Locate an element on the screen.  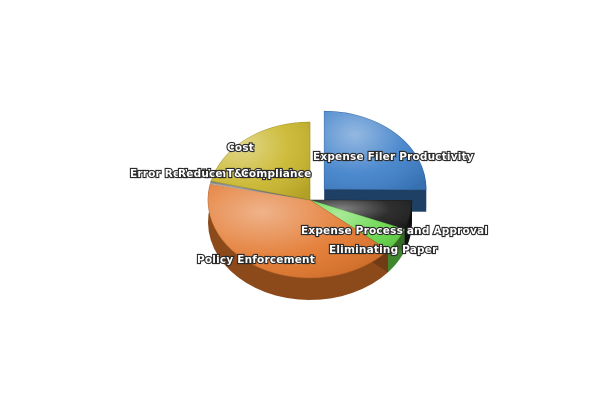
slice-label-cost: Cost is located at coordinates (240, 148).